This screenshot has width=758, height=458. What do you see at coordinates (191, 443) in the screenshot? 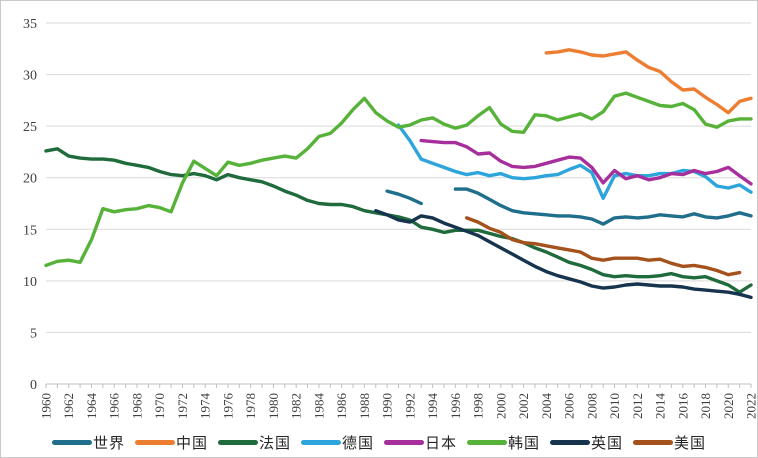
I see `legend-label-china: 中国` at bounding box center [191, 443].